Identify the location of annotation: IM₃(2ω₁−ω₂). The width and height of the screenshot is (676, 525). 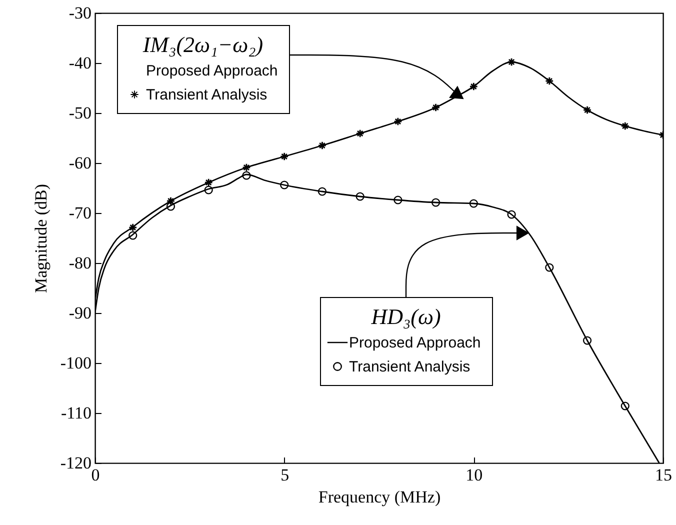
(203, 44).